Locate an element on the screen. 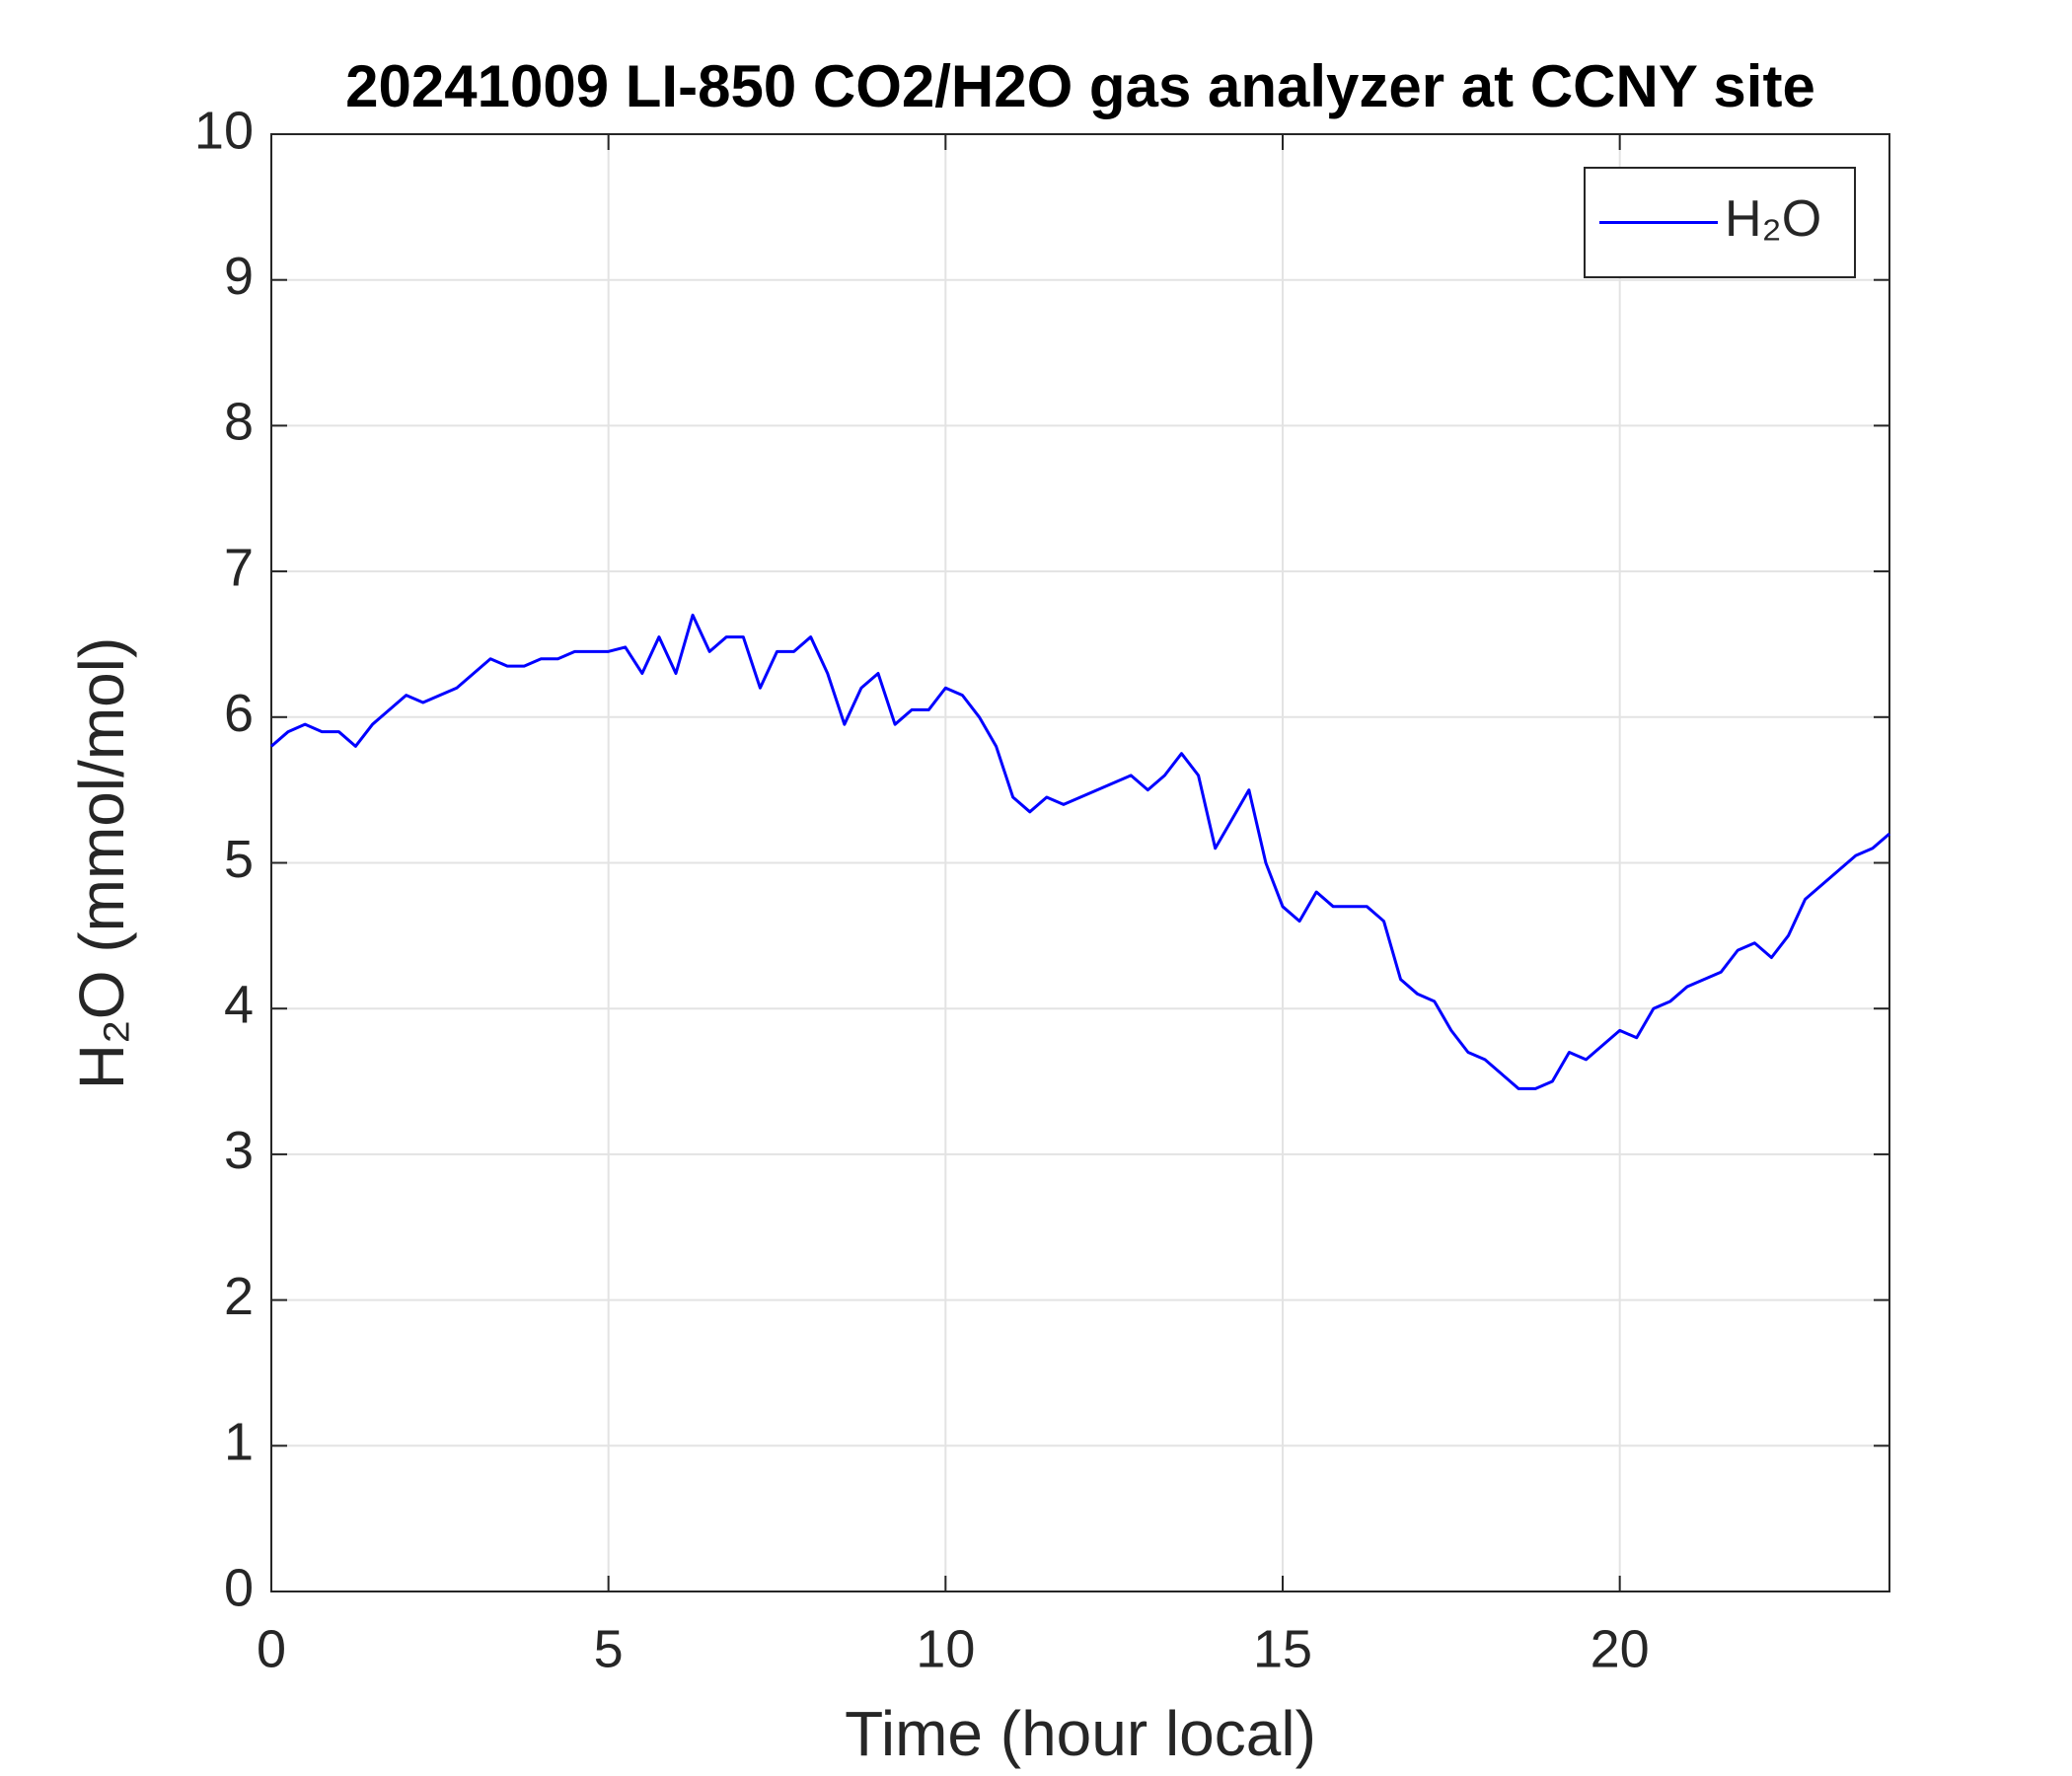 This screenshot has width=2072, height=1776. x-tick-label: 20 is located at coordinates (1621, 1648).